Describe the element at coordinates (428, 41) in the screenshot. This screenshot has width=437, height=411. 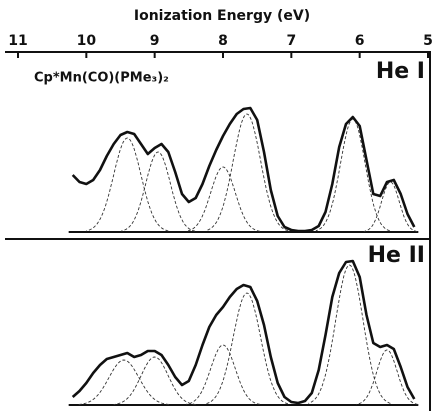
I see `x-tick-label: 5` at that location.